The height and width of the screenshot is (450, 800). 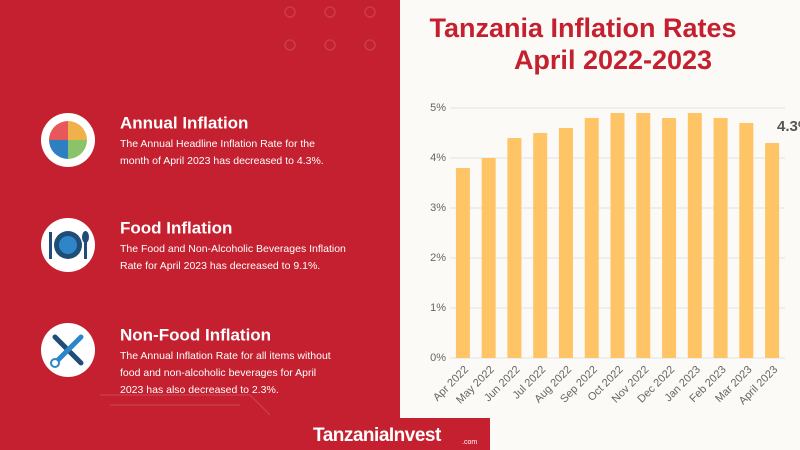 I want to click on section-heading: Food Inflation, so click(x=176, y=227).